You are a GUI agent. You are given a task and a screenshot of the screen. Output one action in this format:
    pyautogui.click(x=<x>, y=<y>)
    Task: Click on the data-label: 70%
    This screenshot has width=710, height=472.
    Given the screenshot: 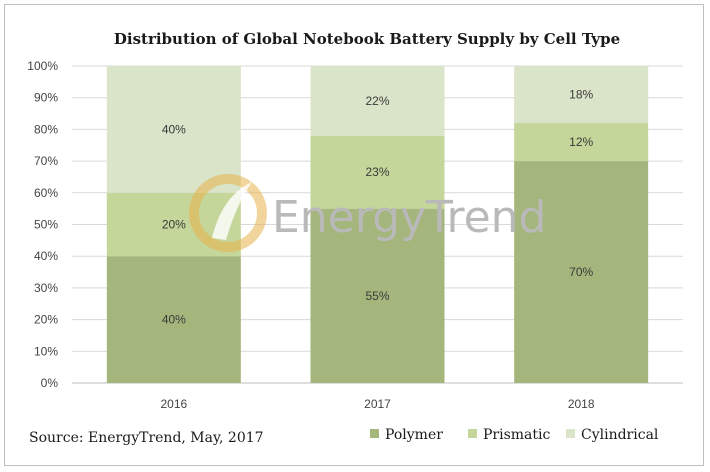 What is the action you would take?
    pyautogui.click(x=581, y=272)
    